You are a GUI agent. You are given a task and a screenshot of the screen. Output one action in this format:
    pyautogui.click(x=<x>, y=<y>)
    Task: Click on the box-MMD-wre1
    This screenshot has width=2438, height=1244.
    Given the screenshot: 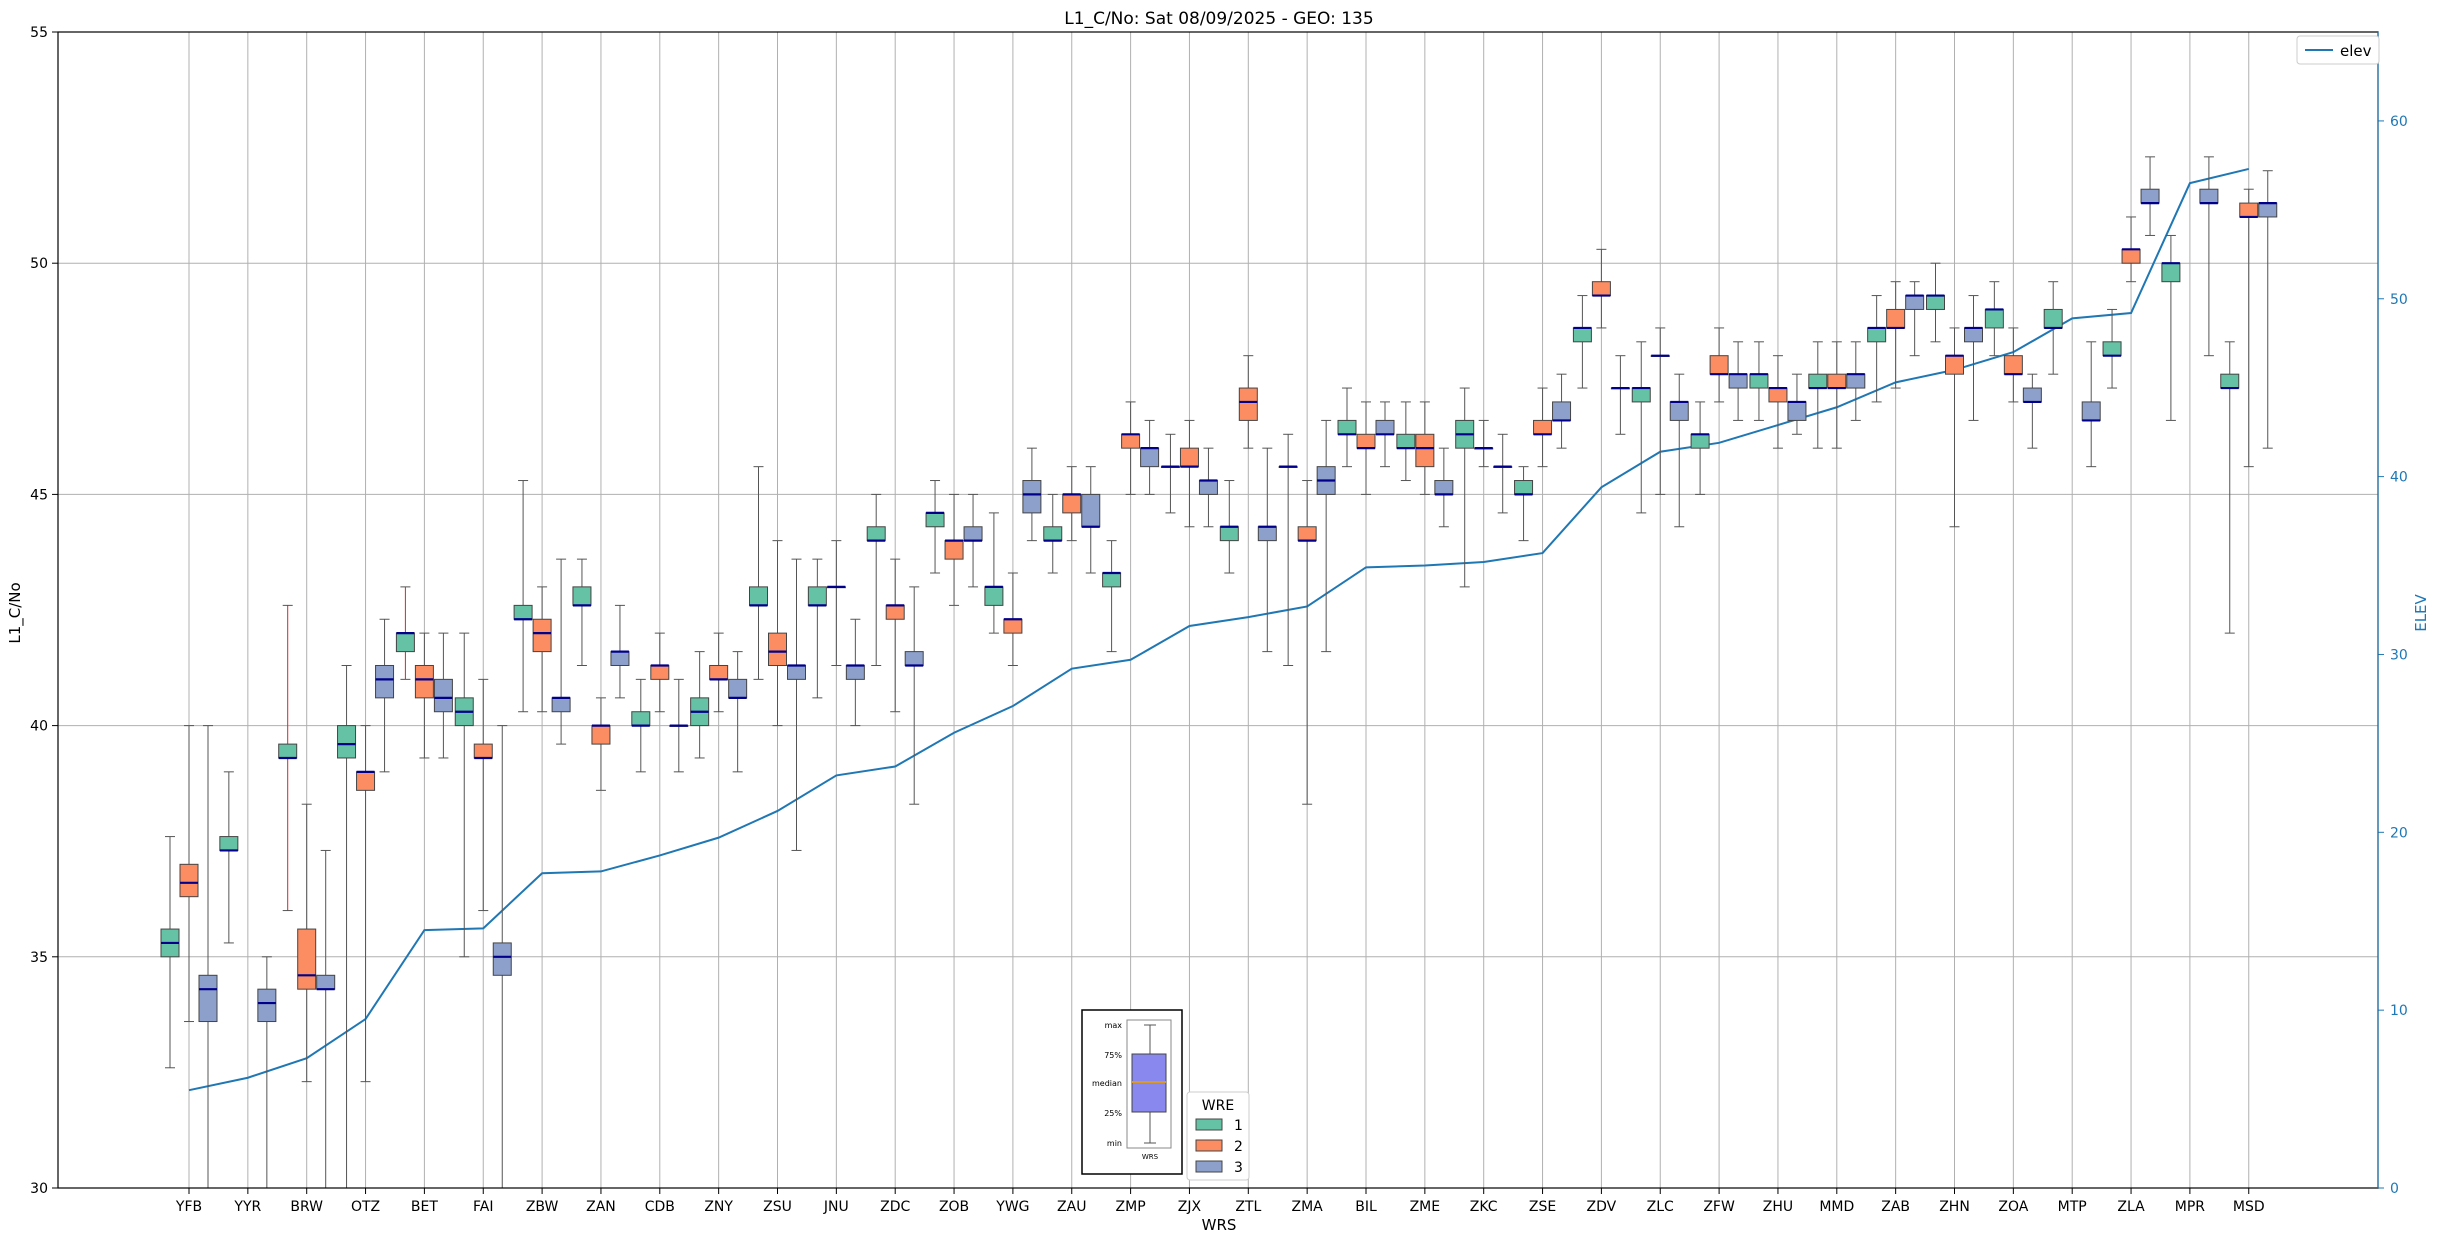 What is the action you would take?
    pyautogui.click(x=1818, y=395)
    